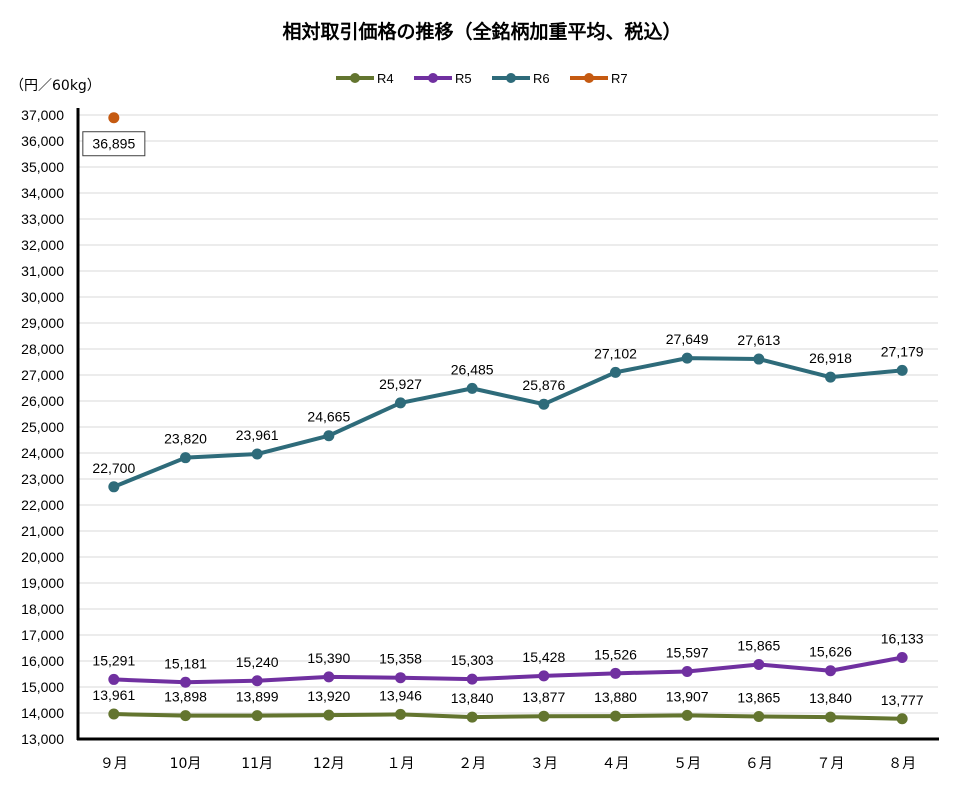  Describe the element at coordinates (42, 479) in the screenshot. I see `y-tick-label: 23,000` at that location.